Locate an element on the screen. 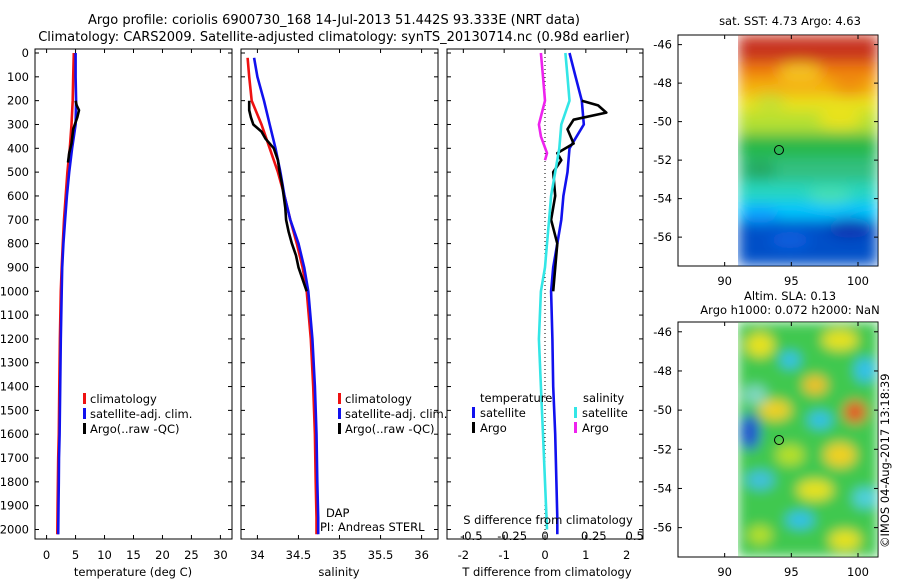  series-line-temperature-satellite is located at coordinates (567, 293).